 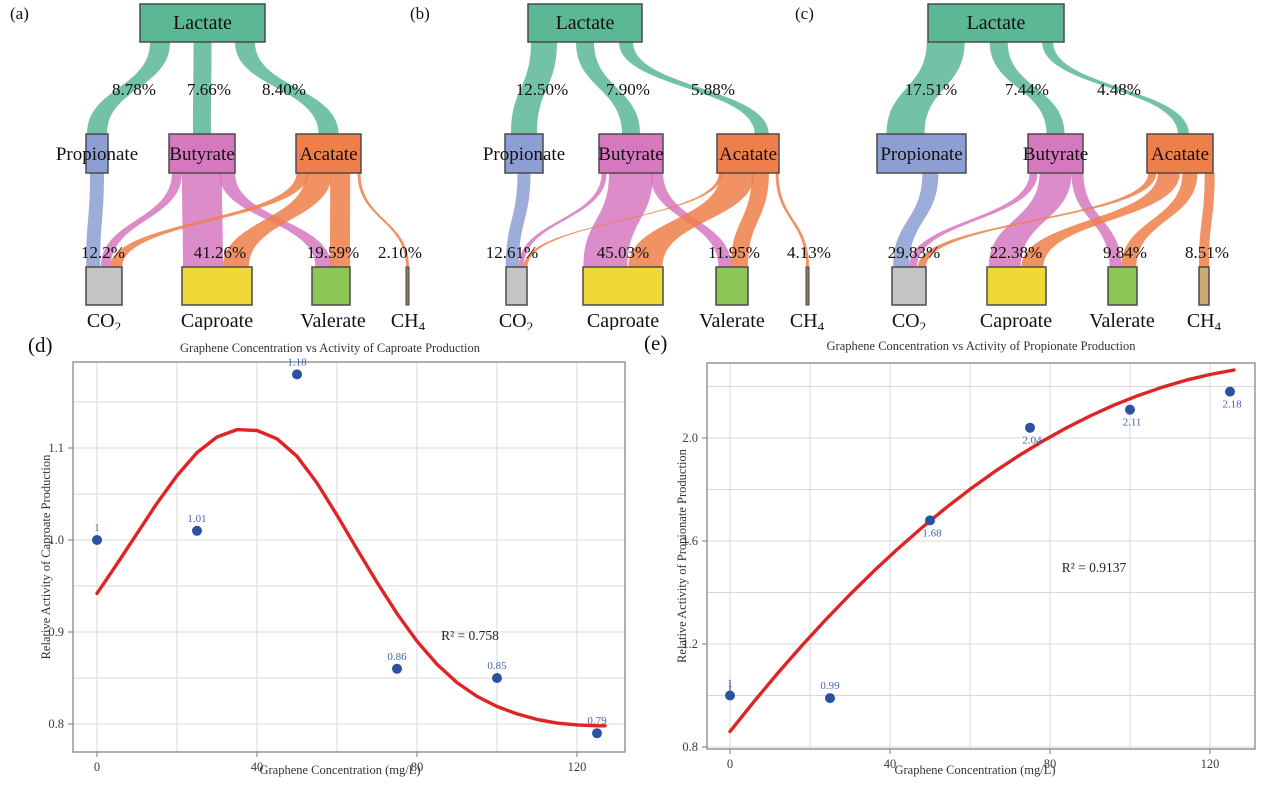 What do you see at coordinates (1207, 252) in the screenshot?
I see `flow-percentage-label: 8.51%` at bounding box center [1207, 252].